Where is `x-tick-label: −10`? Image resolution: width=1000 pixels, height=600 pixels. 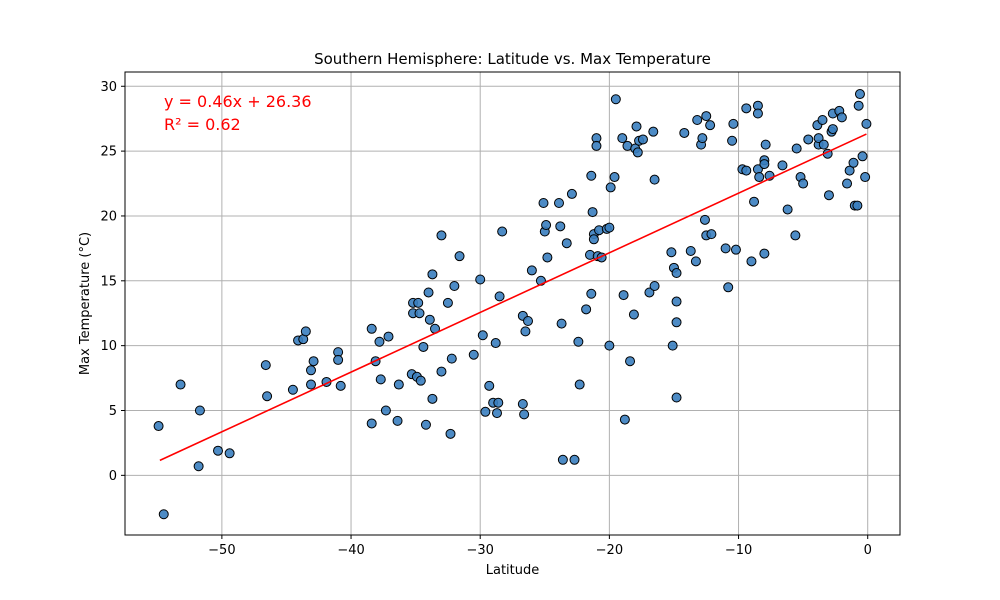 x-tick-label: −10 is located at coordinates (738, 550).